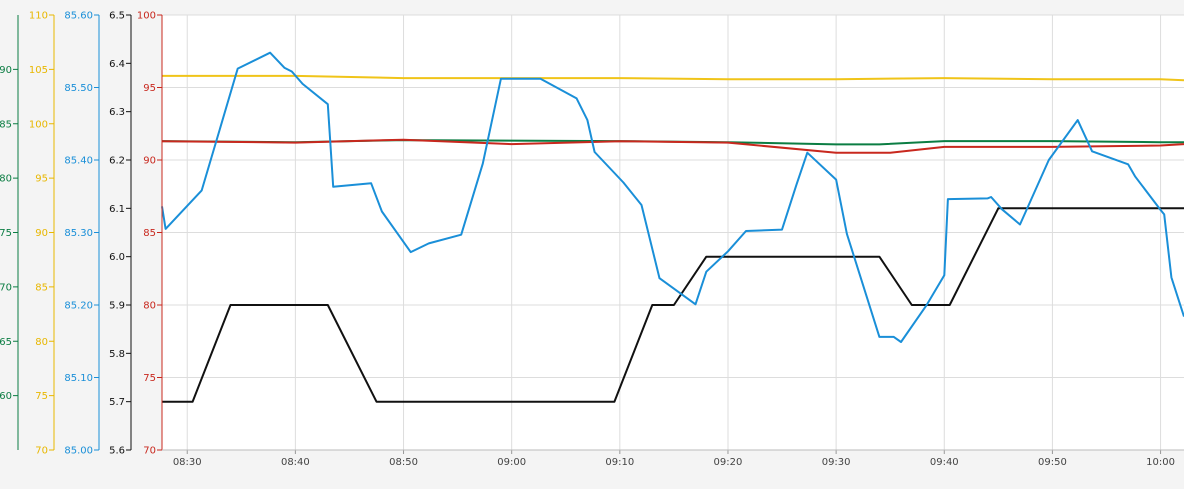  I want to click on y-tick-label-yellow: 105, so click(38, 70).